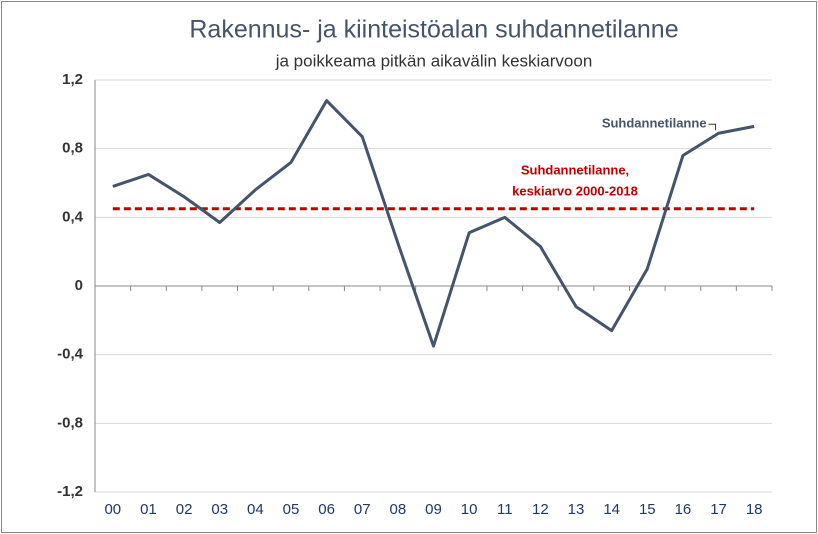  What do you see at coordinates (70, 354) in the screenshot?
I see `y-tick-label: -0,4` at bounding box center [70, 354].